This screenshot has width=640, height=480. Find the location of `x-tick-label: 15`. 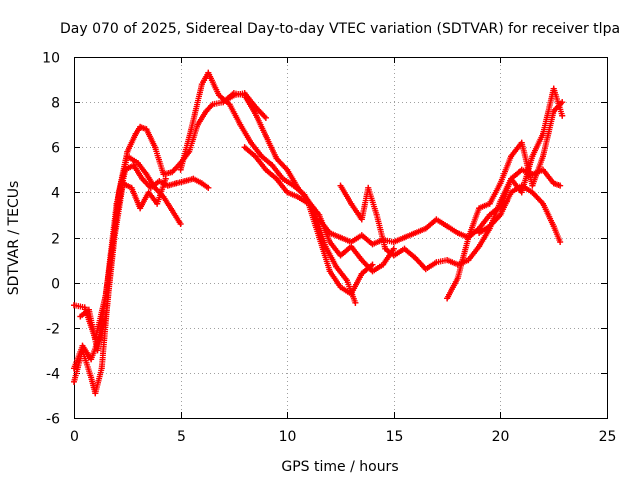

x-tick-label: 15 is located at coordinates (395, 437).